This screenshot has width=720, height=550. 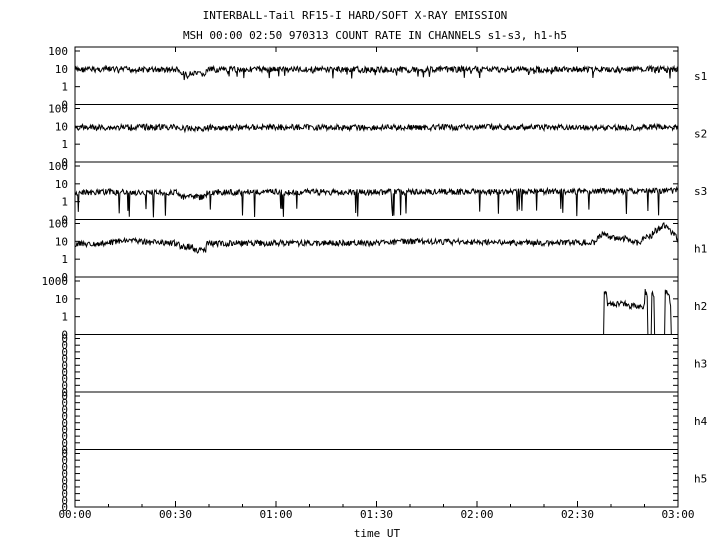 What do you see at coordinates (64, 162) in the screenshot?
I see `y-tick-label-s2: 0` at bounding box center [64, 162].